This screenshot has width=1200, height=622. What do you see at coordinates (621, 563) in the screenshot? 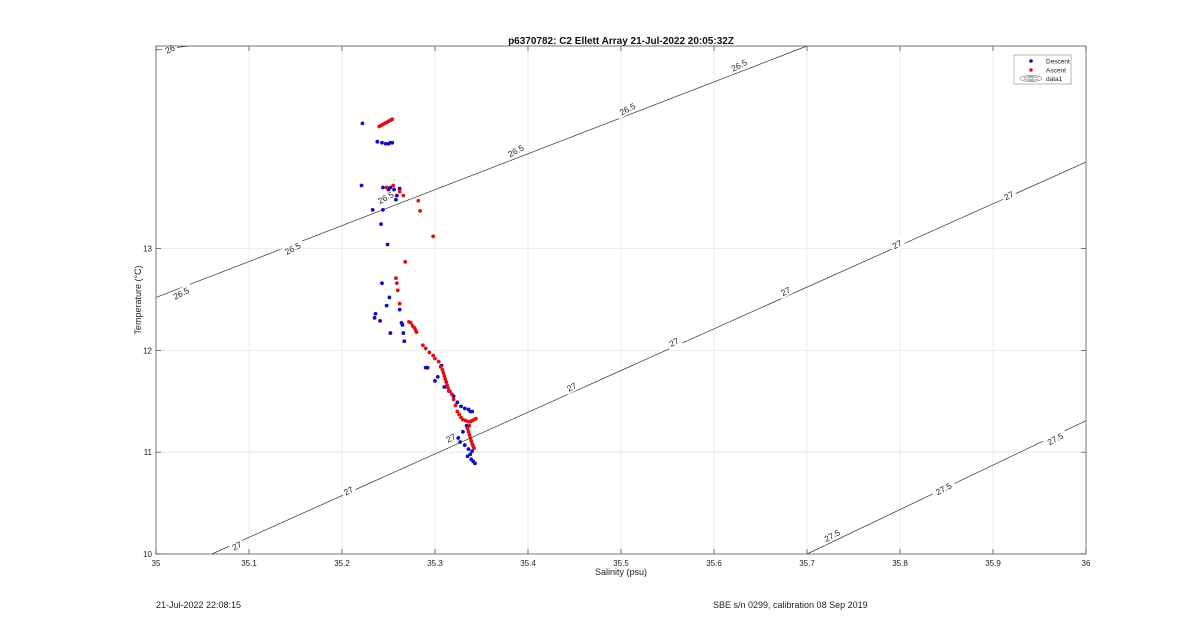
I see `x-tick-label: 35.5` at bounding box center [621, 563].